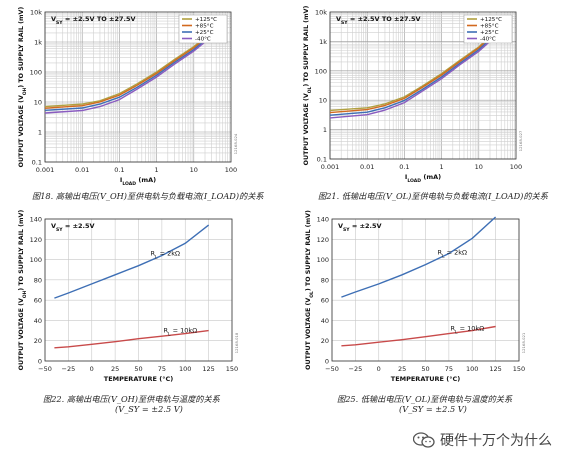 The height and width of the screenshot is (468, 573). What do you see at coordinates (308, 86) in the screenshot?
I see `y-axis-label: OUTPUT VOLTAGE (VOL) TO SUPPLY RAIL (mV)` at bounding box center [308, 86].